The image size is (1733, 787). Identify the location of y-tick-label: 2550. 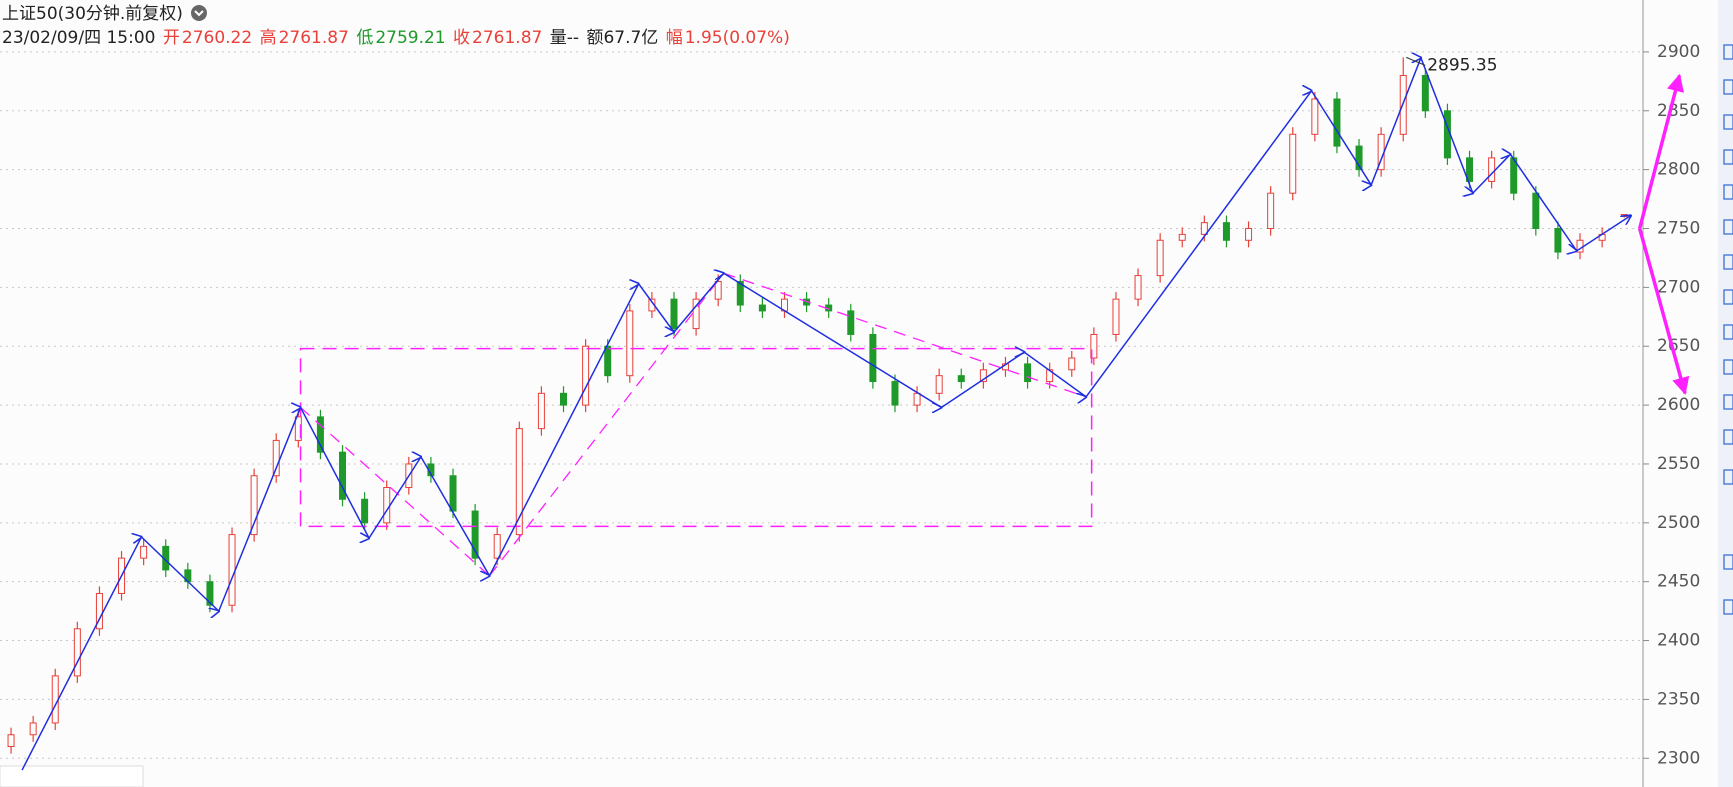
(1678, 464).